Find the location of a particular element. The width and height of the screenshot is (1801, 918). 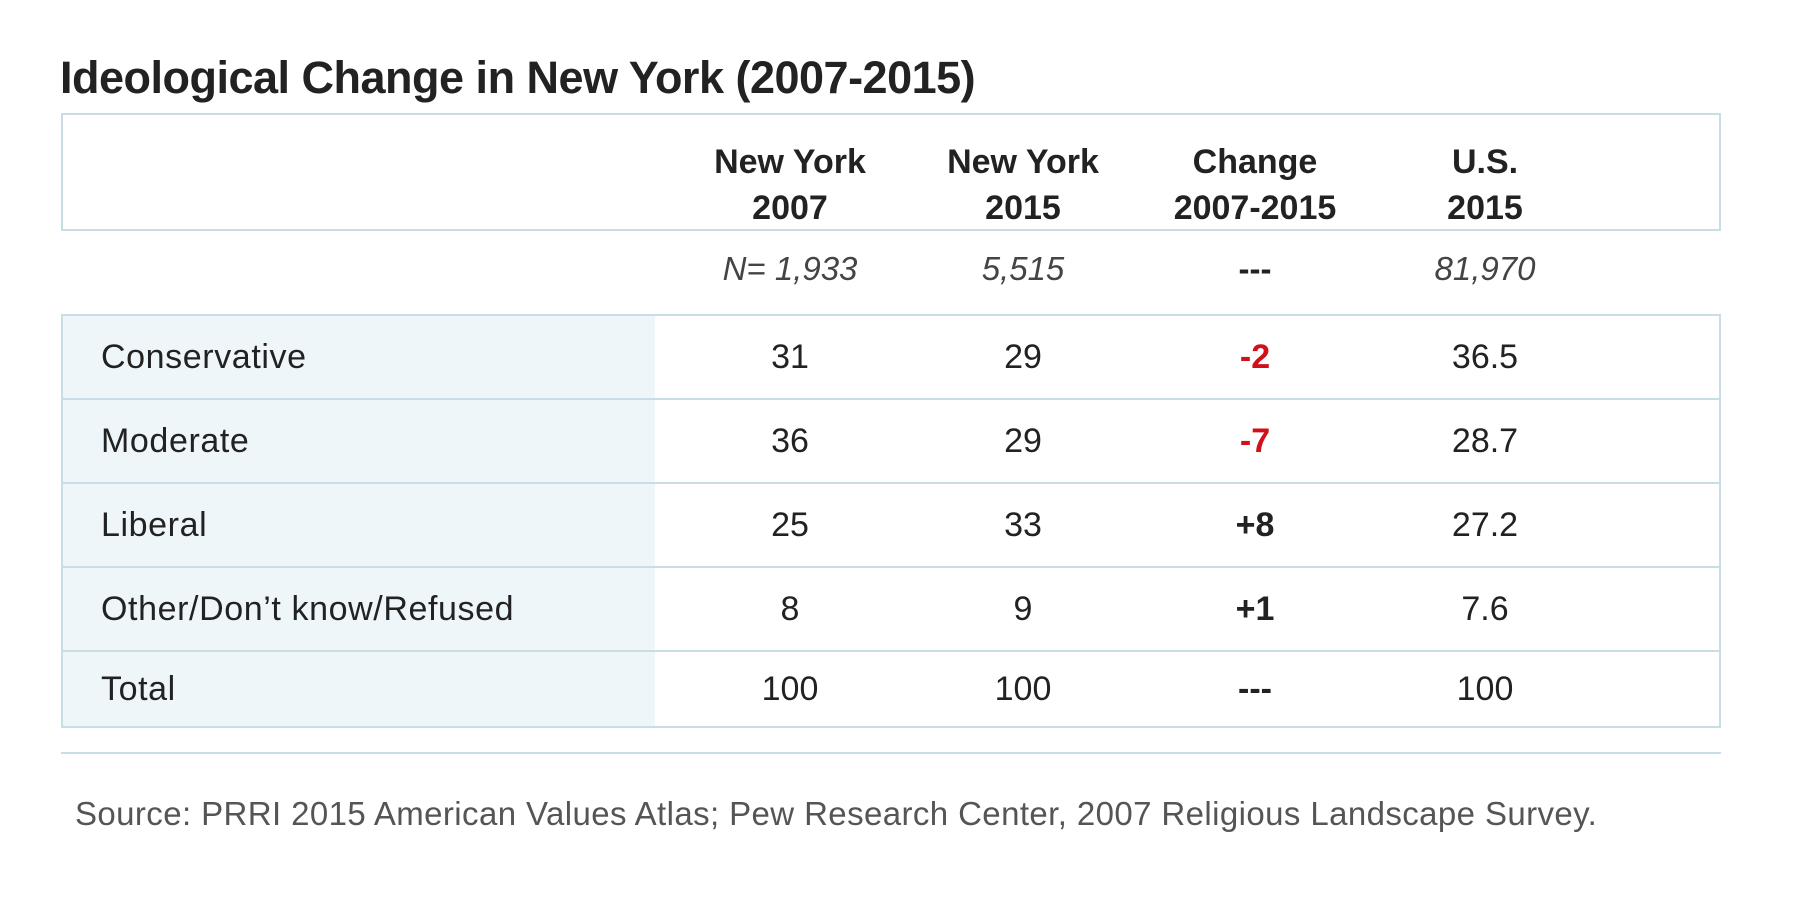

table-row-liberal: Liberal 25 33 +8 27.2 is located at coordinates (891, 525).